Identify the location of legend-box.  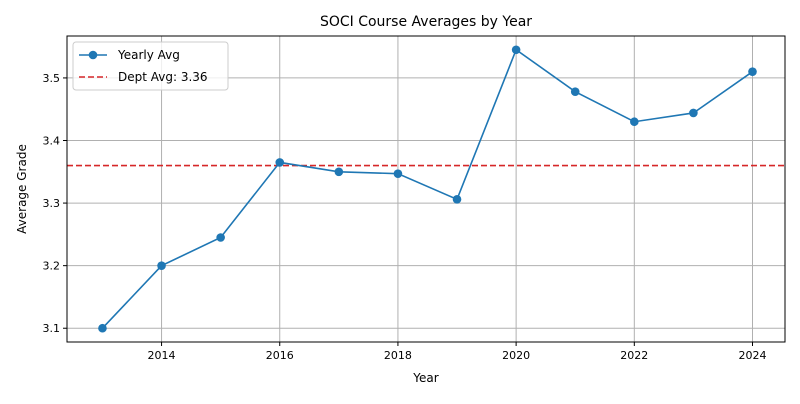
(150, 66).